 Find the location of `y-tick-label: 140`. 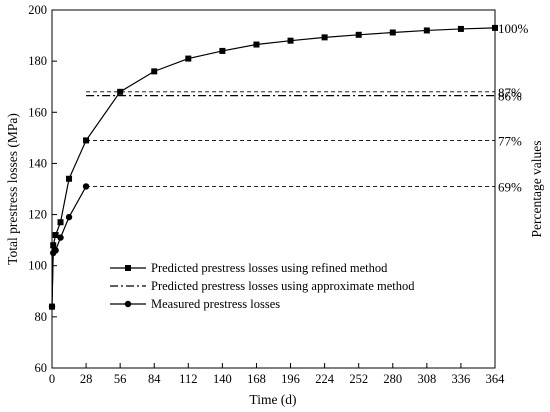

y-tick-label: 140 is located at coordinates (37, 163).